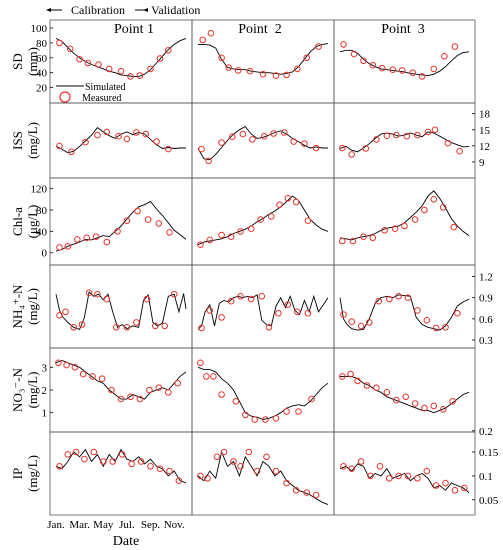 This screenshot has width=503, height=550. I want to click on legend-measured-label: Measured, so click(101, 98).